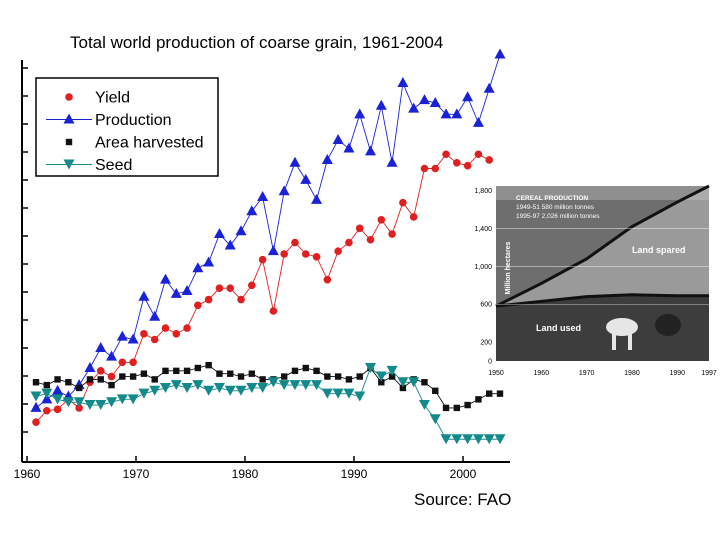  What do you see at coordinates (496, 373) in the screenshot?
I see `inset-x-tick-label: 1950` at bounding box center [496, 373].